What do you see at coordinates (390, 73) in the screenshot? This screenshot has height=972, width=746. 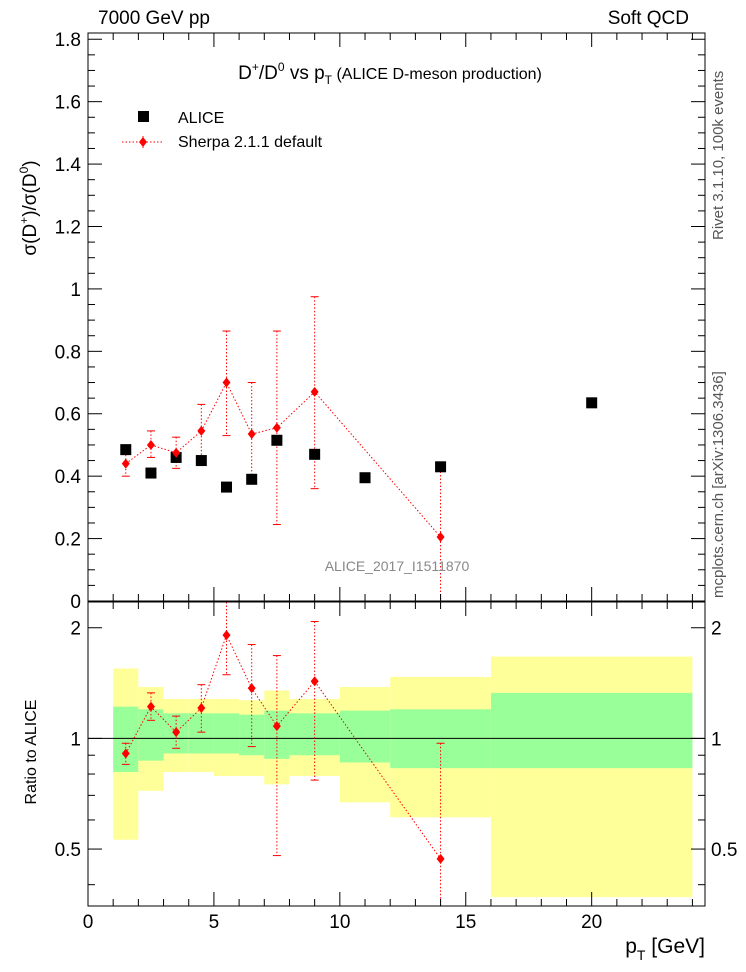 I see `plot-title: D+/D0 vs pT (ALICE D-meson production)` at bounding box center [390, 73].